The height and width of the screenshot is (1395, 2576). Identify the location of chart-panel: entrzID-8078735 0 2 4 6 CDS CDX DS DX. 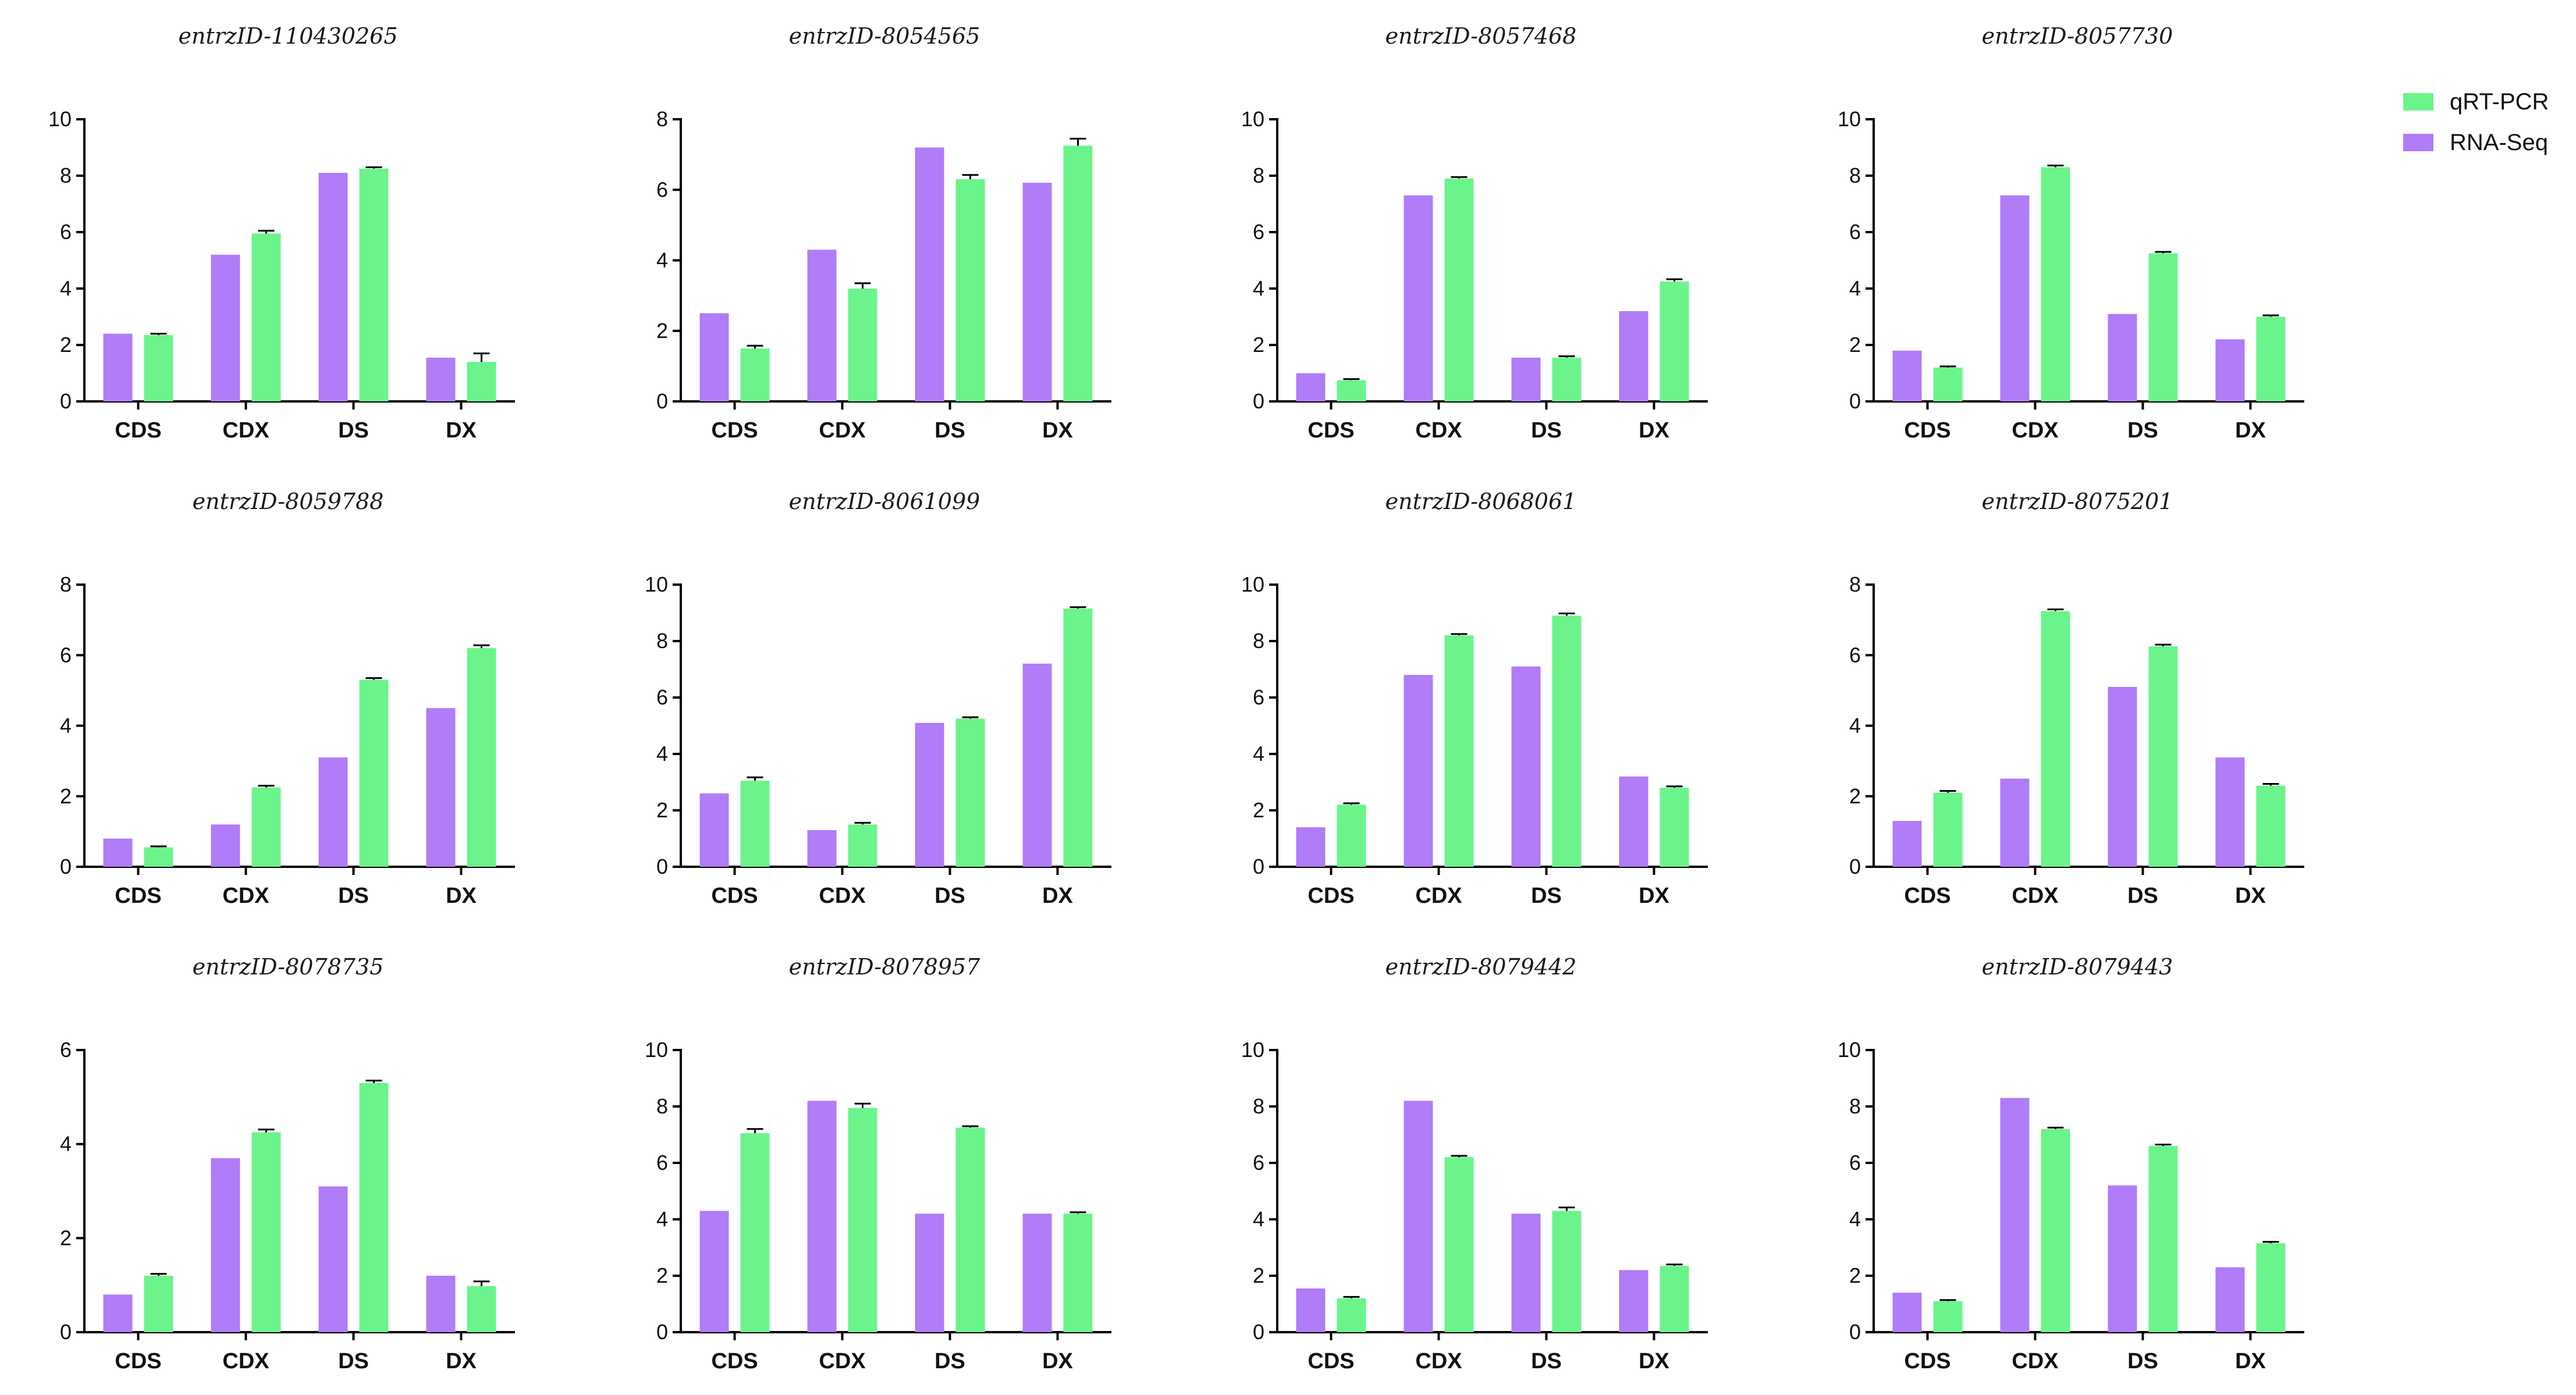
(287, 1163).